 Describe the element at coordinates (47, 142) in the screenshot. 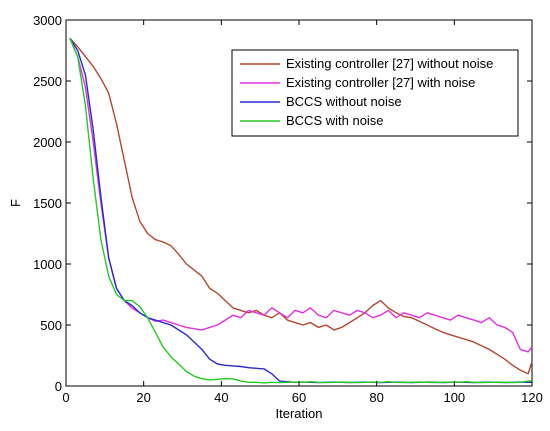

I see `y-tick-label-4: 2000` at that location.